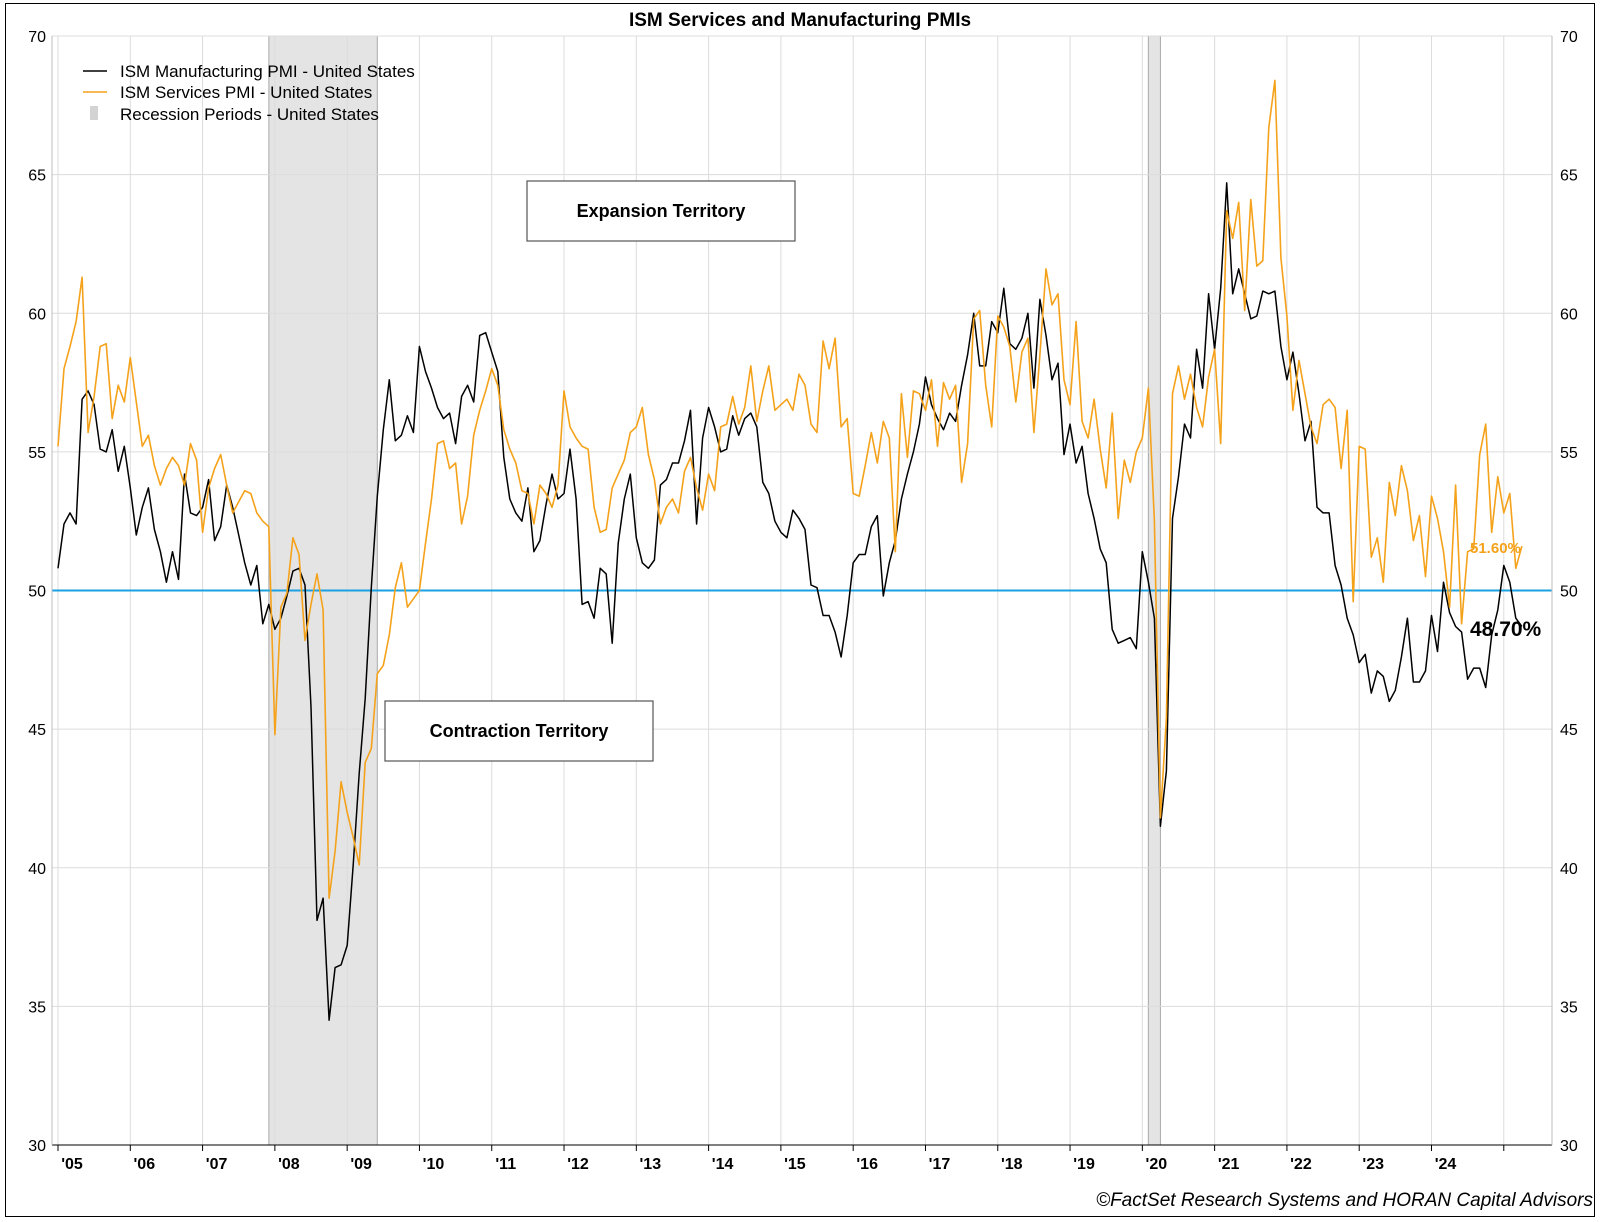 The image size is (1600, 1222). Describe the element at coordinates (289, 1164) in the screenshot. I see `x-tick-label: '08` at that location.